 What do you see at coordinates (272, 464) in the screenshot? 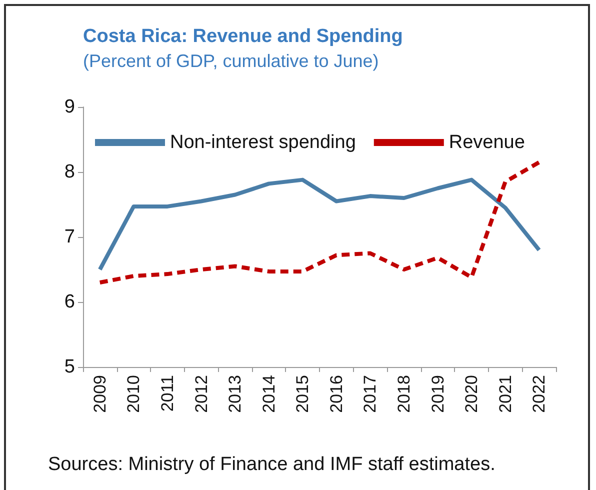
I see `source-note: Sources: Ministry of Finance and IMF staff estimates.` at bounding box center [272, 464].